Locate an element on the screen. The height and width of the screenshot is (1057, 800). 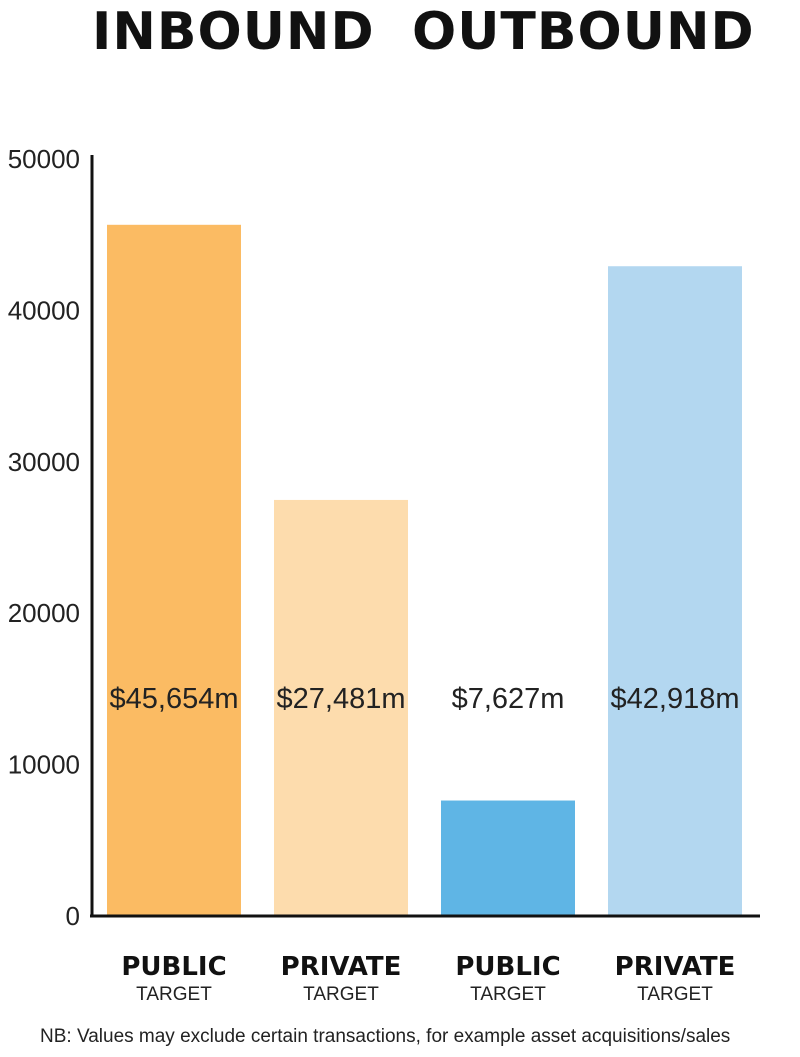
outbound-heading: OUTBOUND is located at coordinates (583, 32).